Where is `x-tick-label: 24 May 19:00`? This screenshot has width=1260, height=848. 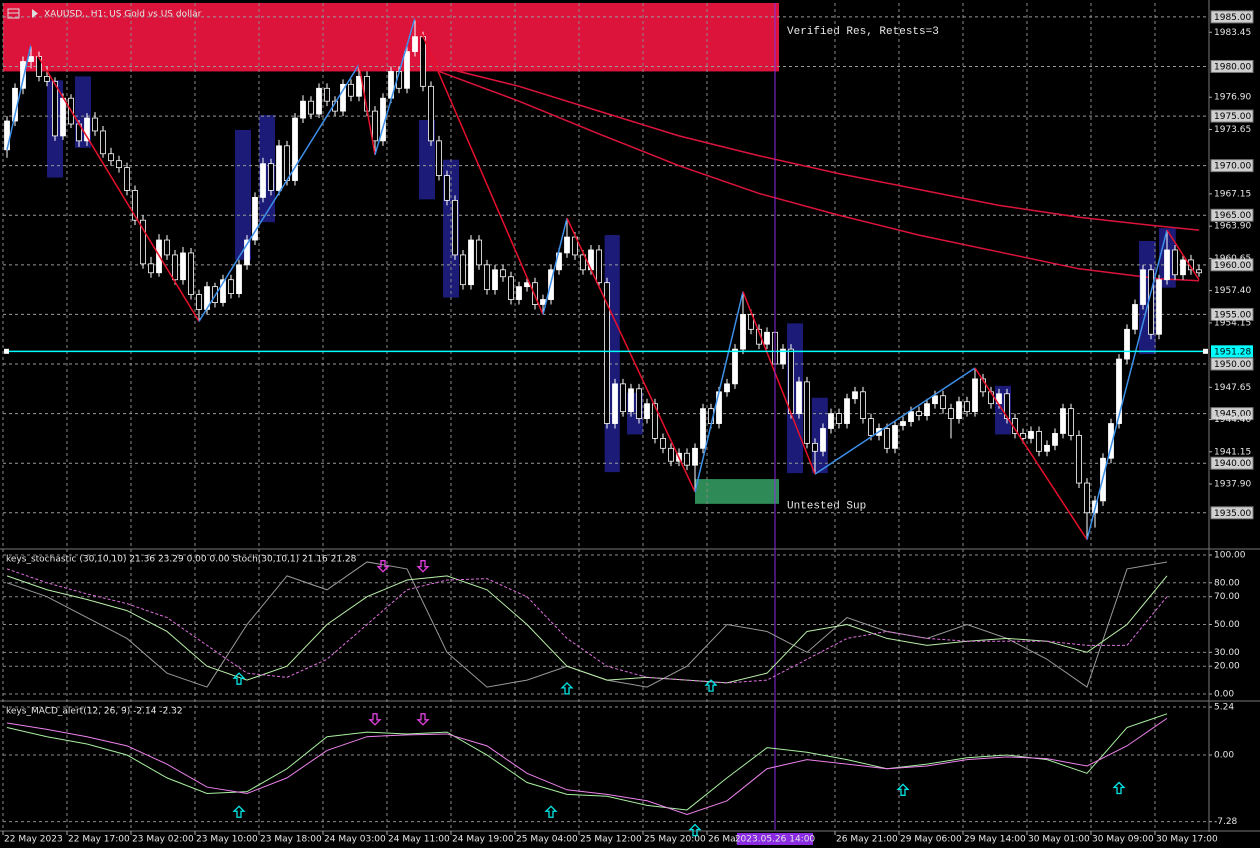 x-tick-label: 24 May 19:00 is located at coordinates (483, 840).